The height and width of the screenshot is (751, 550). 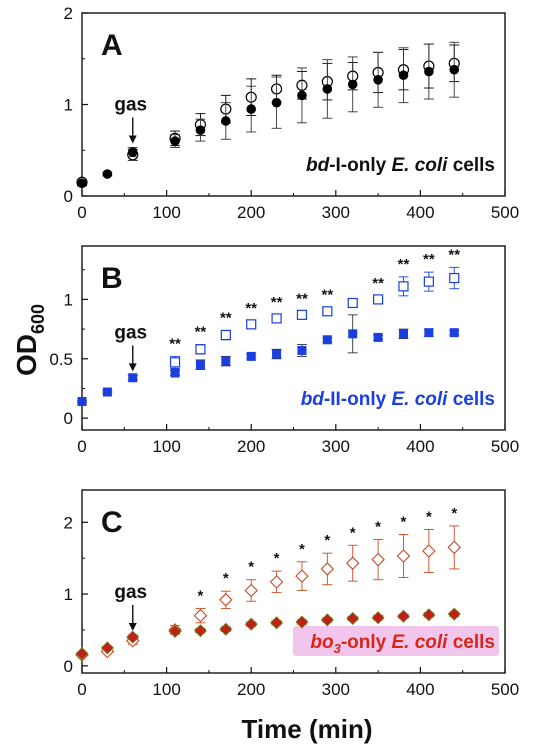 I want to click on panel-caption: bd-II-only E. coli cells, so click(x=398, y=399).